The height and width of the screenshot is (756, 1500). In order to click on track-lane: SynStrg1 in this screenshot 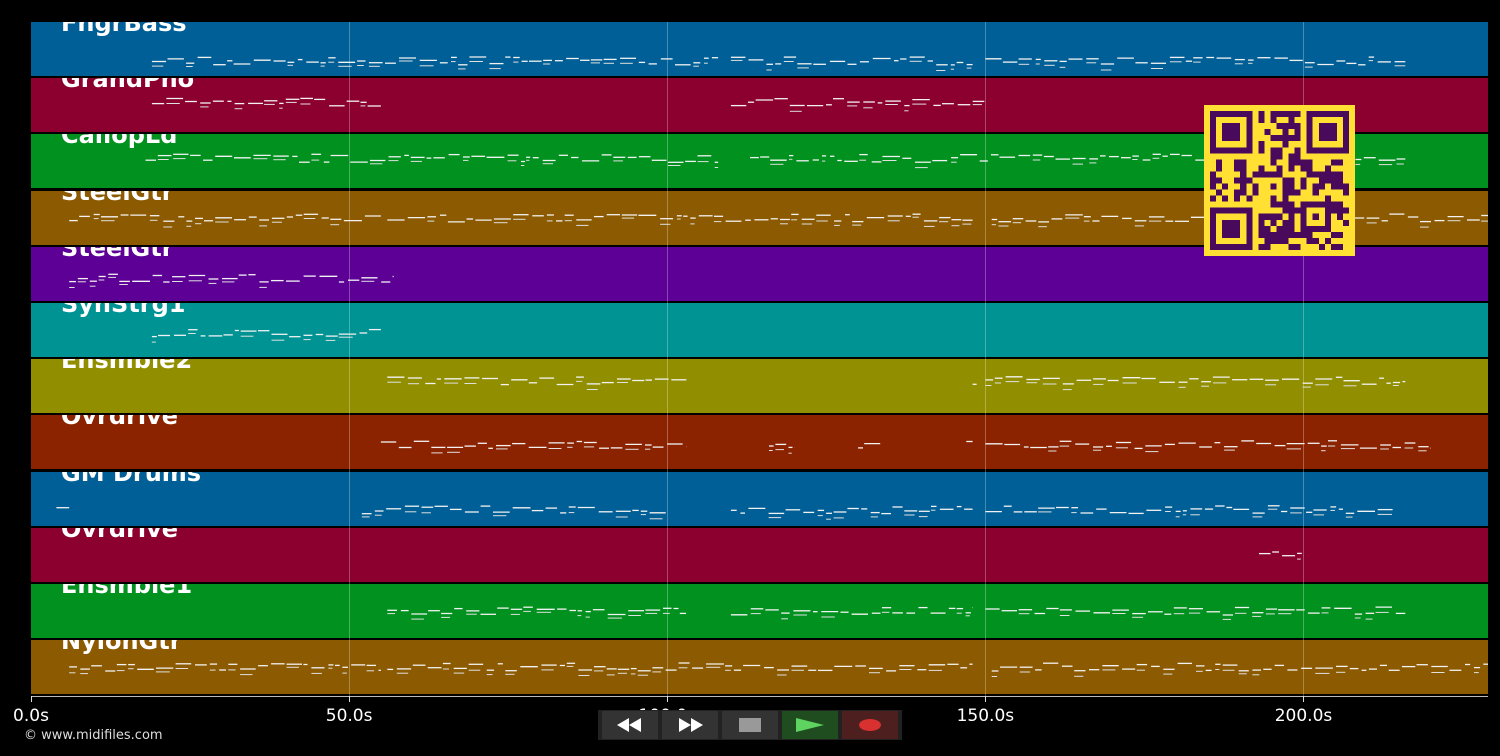, I will do `click(759, 330)`.